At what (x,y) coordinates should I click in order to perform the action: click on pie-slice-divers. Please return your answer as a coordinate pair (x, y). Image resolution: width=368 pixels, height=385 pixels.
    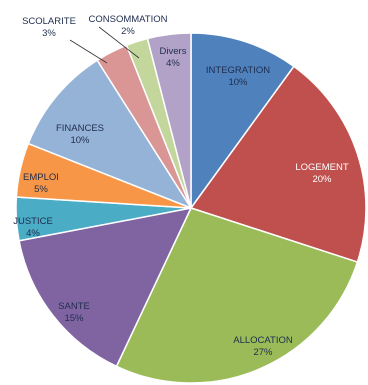
    Looking at the image, I should click on (169, 120).